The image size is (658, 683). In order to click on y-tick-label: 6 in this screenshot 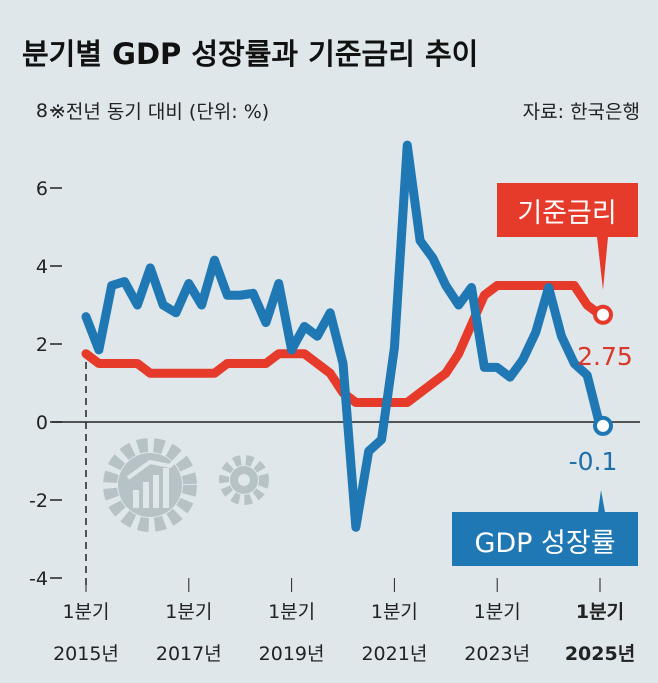, I will do `click(42, 189)`.